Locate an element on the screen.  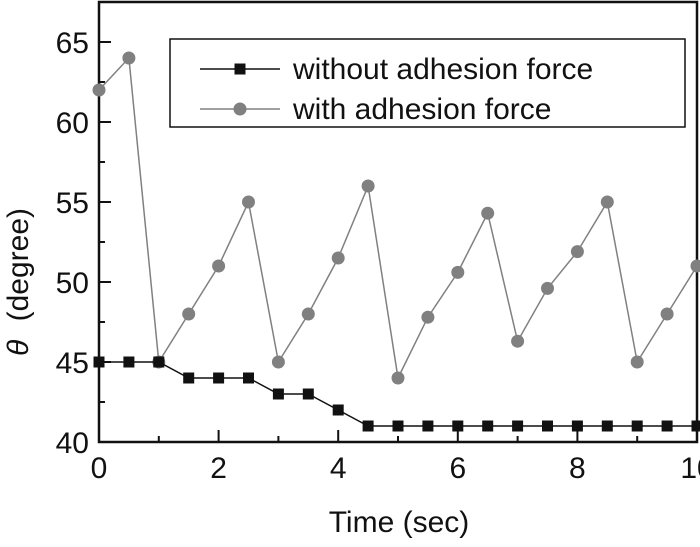
x-tick-label: 4 is located at coordinates (338, 468).